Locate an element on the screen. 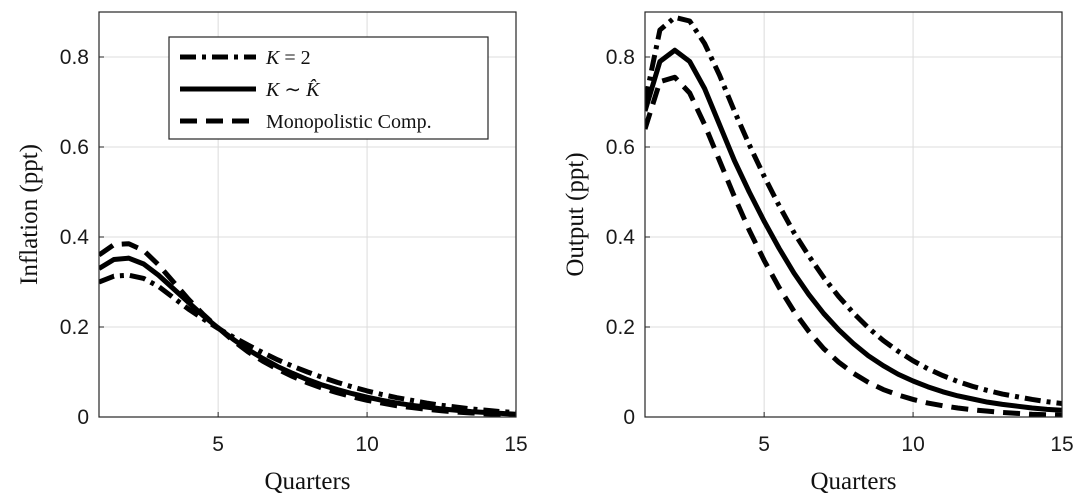 The width and height of the screenshot is (1081, 493). inflation-x-tick-label: 5 is located at coordinates (218, 444).